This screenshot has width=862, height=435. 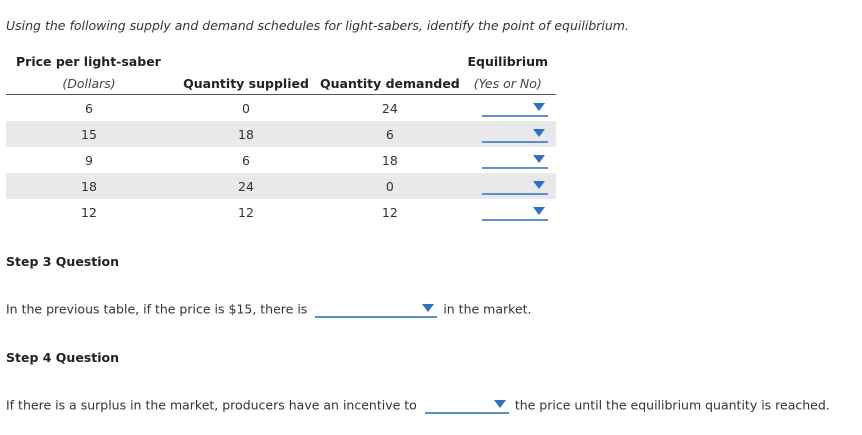 What do you see at coordinates (246, 108) in the screenshot?
I see `supplied-cell: 0` at bounding box center [246, 108].